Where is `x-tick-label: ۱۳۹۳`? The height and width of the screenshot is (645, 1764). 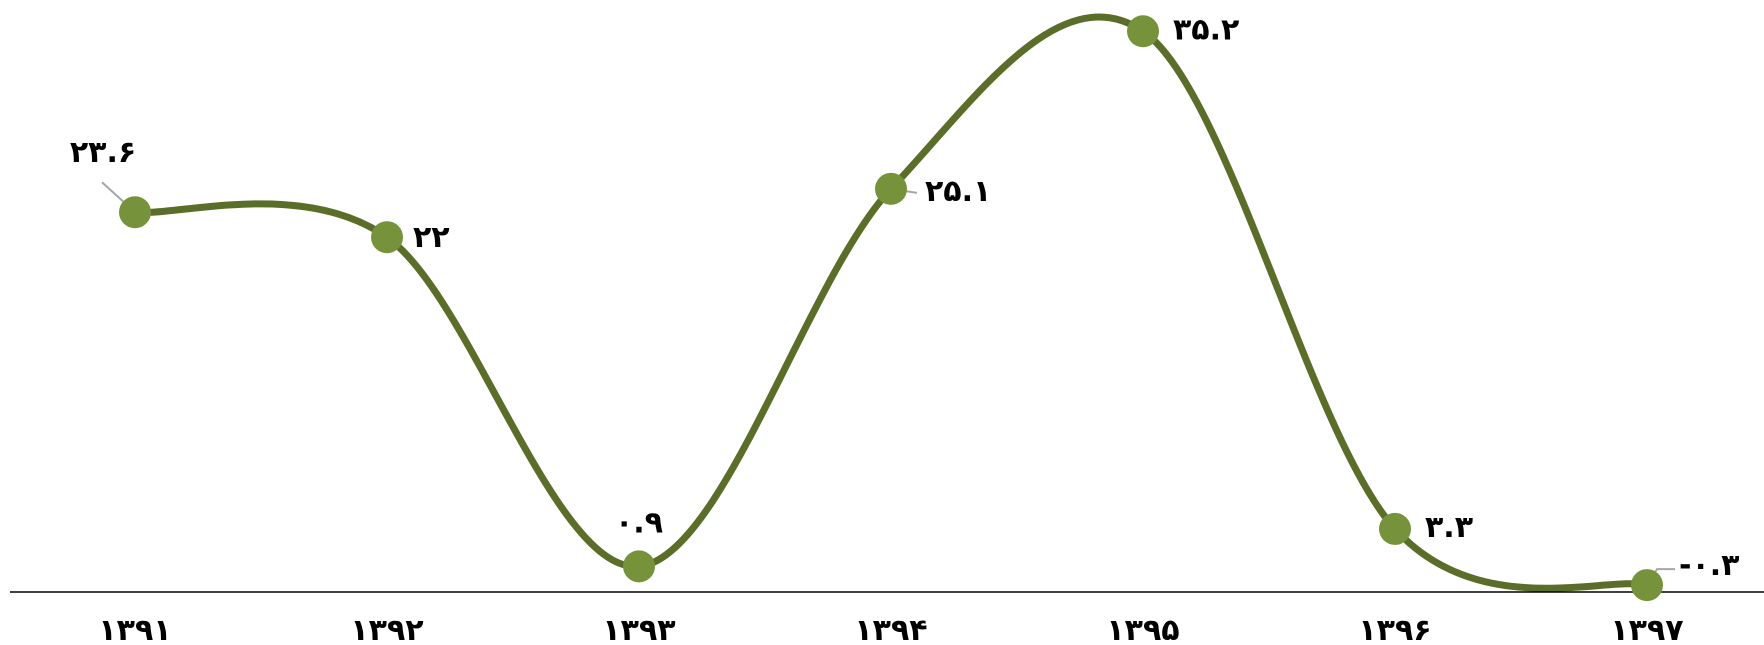 x-tick-label: ۱۳۹۳ is located at coordinates (638, 629).